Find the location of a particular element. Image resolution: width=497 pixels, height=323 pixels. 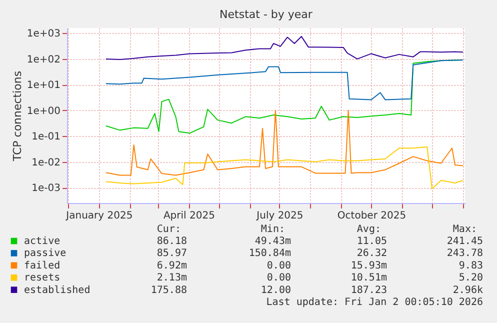

y-tick-label: 1e-02 is located at coordinates (46, 162).